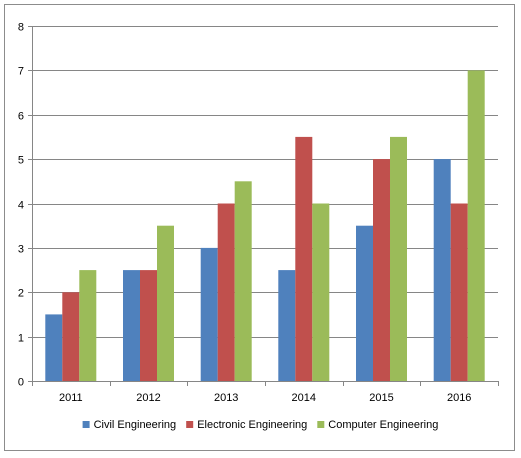 This screenshot has height=458, width=521. I want to click on y-axis-ticks: 0 1 2 3 4 5 6 7 8, so click(25, 205).